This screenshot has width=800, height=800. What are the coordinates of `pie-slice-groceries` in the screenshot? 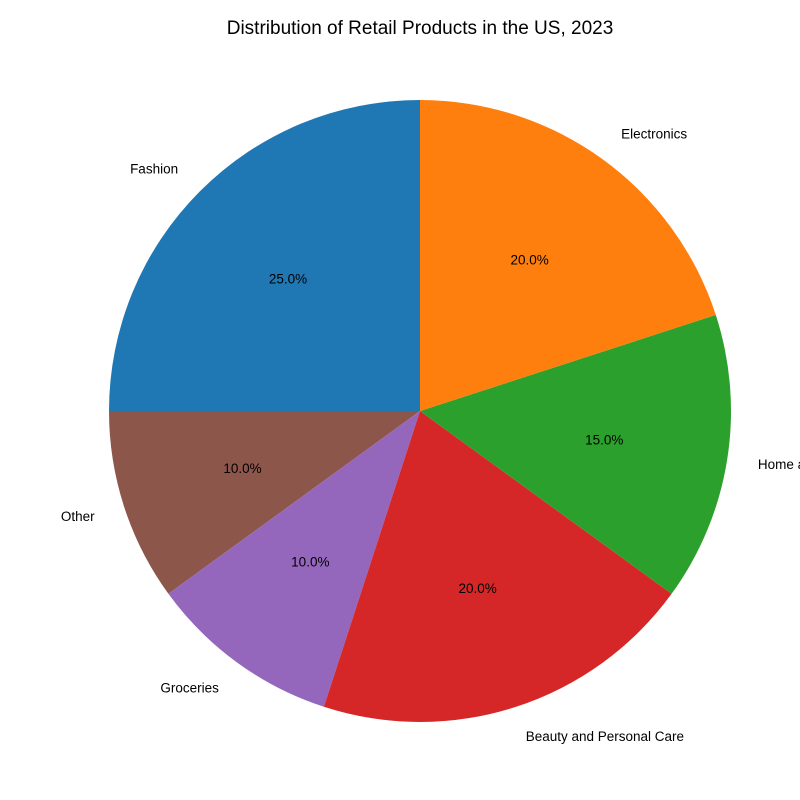 It's located at (294, 559).